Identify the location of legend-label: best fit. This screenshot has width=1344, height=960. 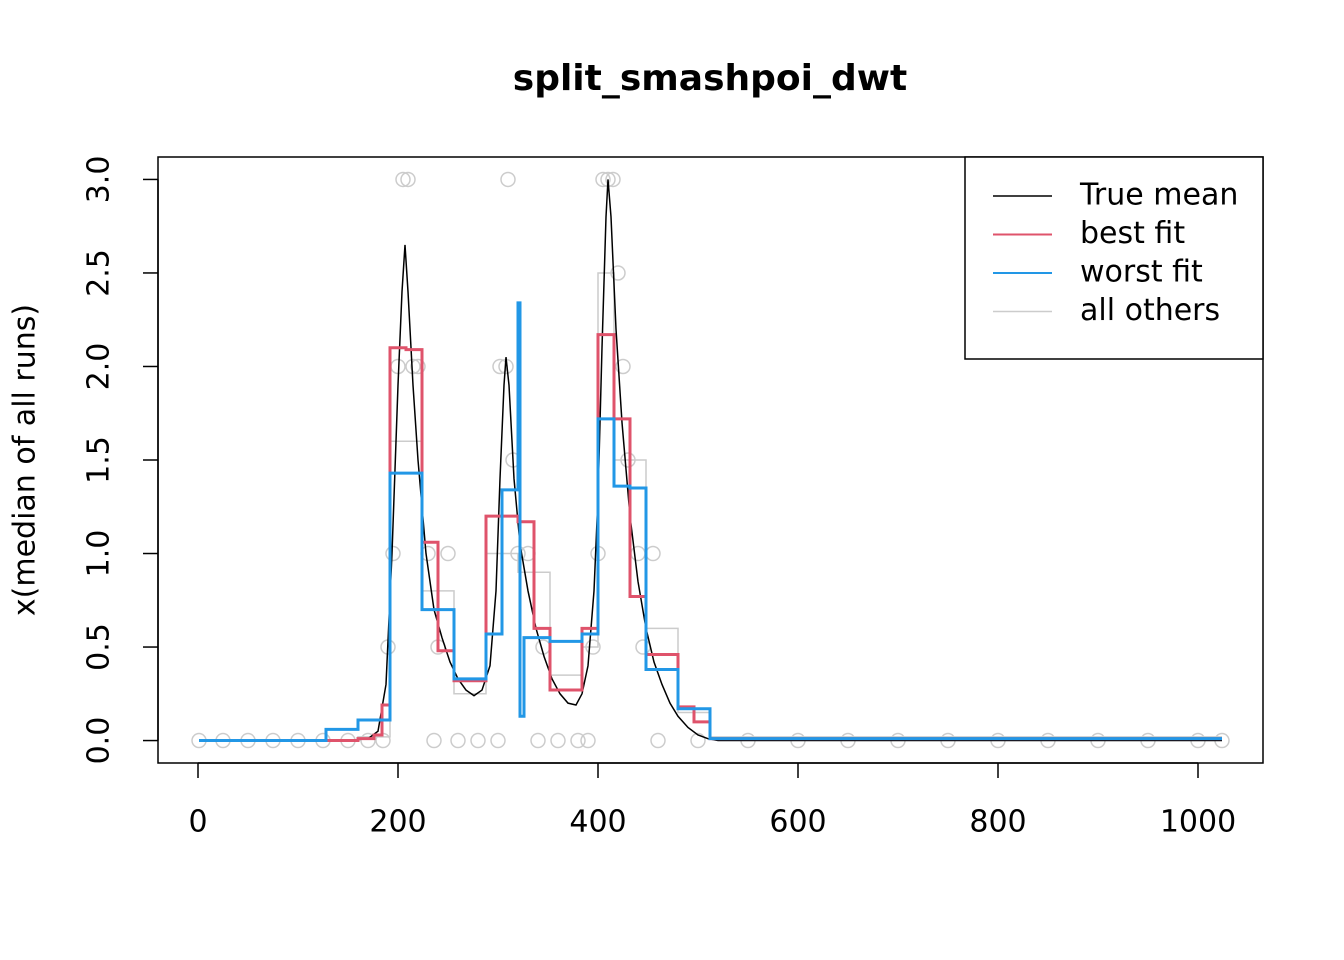
(1132, 233).